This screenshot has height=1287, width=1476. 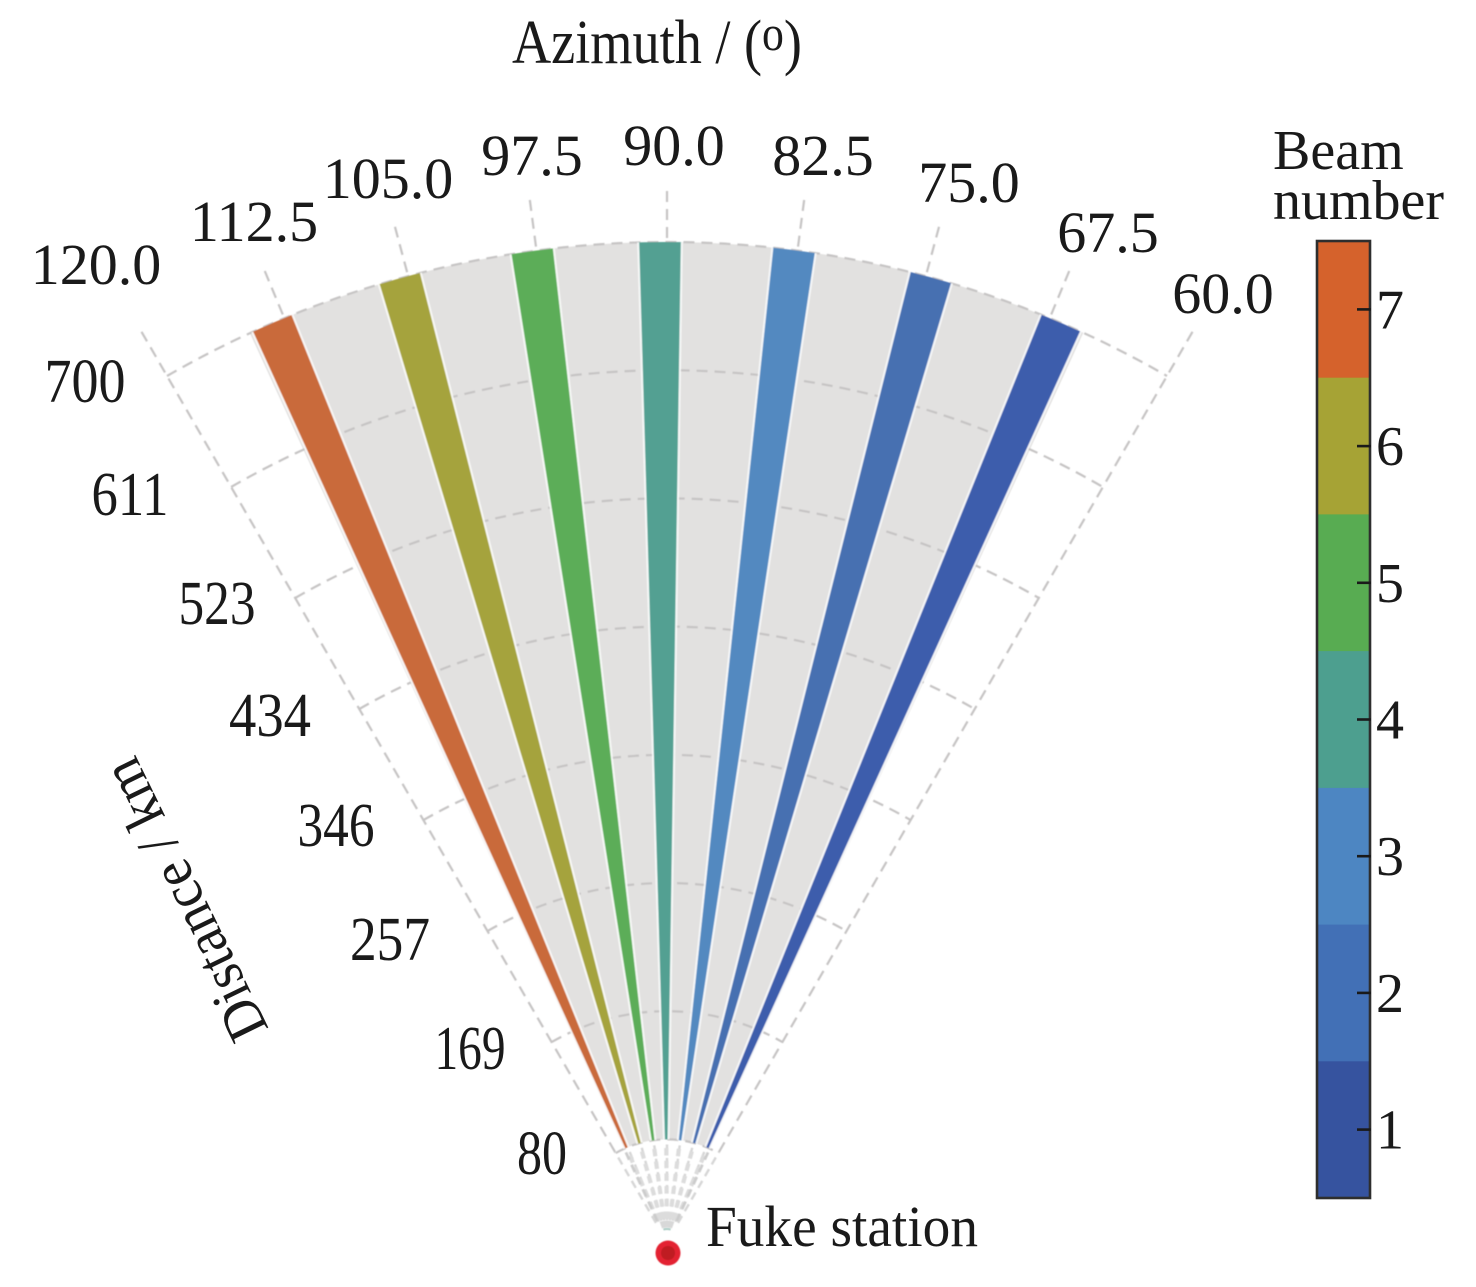 I want to click on svg-text: 2, so click(x=1390, y=994).